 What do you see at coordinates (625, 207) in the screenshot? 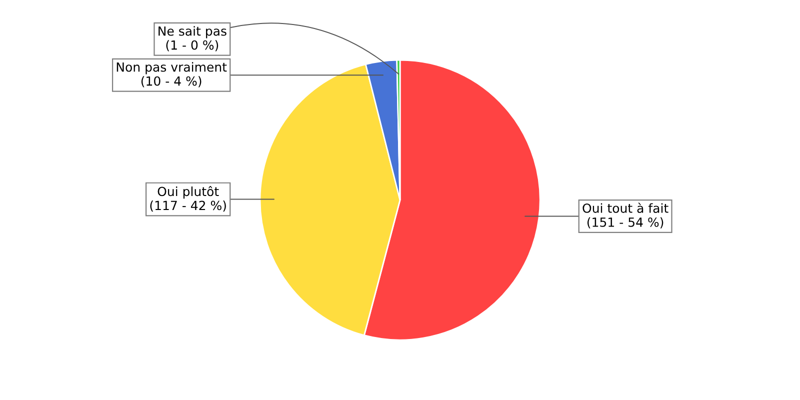
I see `slice-label: Oui tout à fait` at bounding box center [625, 207].